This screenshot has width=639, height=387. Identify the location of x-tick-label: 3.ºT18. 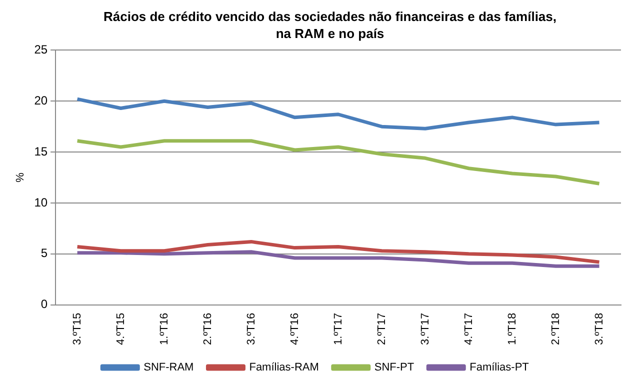
(599, 329).